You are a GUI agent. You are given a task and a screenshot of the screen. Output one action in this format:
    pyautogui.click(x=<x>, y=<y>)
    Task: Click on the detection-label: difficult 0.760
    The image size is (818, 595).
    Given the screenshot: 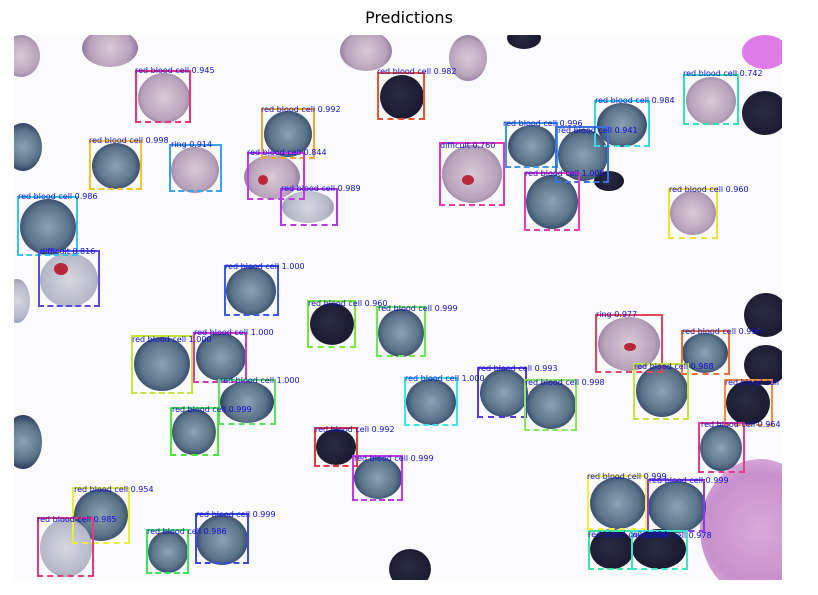 What is the action you would take?
    pyautogui.click(x=468, y=145)
    